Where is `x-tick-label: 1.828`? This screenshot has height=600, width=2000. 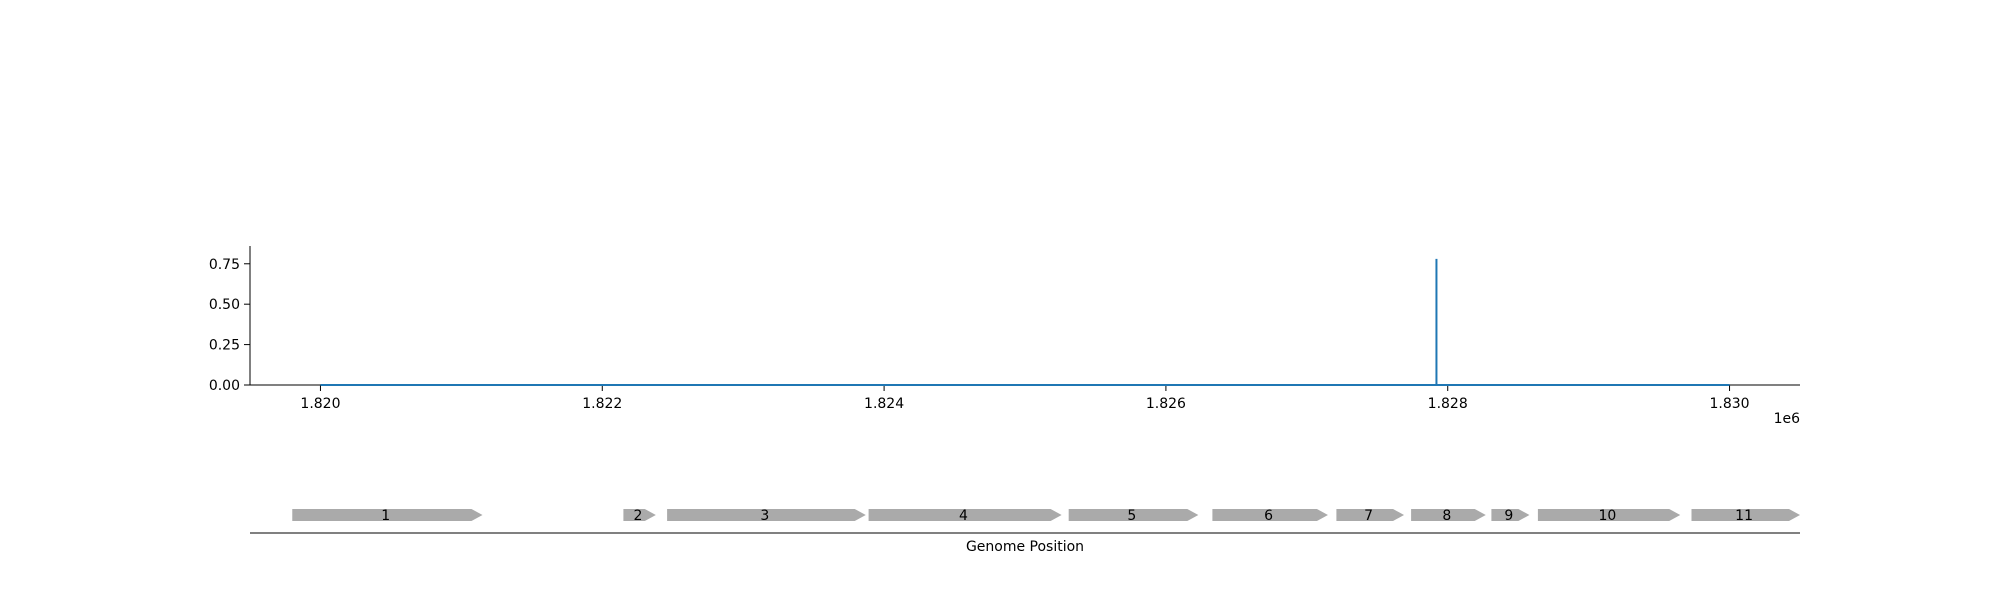 x-tick-label: 1.828 is located at coordinates (1448, 404).